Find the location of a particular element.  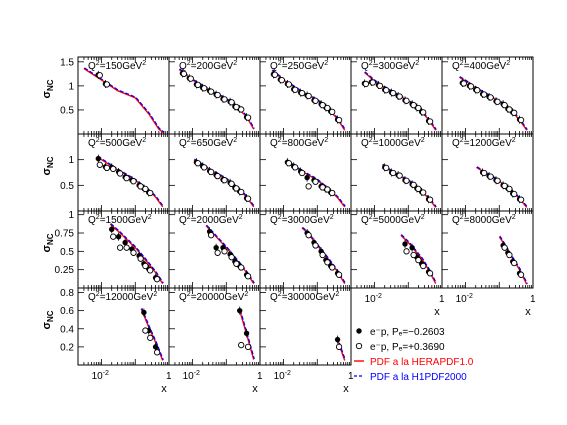

legend-hera-label: PDF a la HERAPDF1.0 is located at coordinates (422, 362).